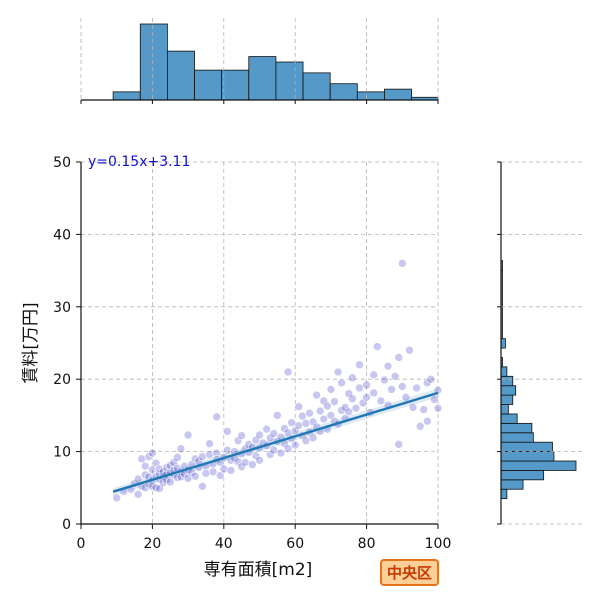  What do you see at coordinates (139, 162) in the screenshot?
I see `regression-equation: y=0.15x+3.11` at bounding box center [139, 162].